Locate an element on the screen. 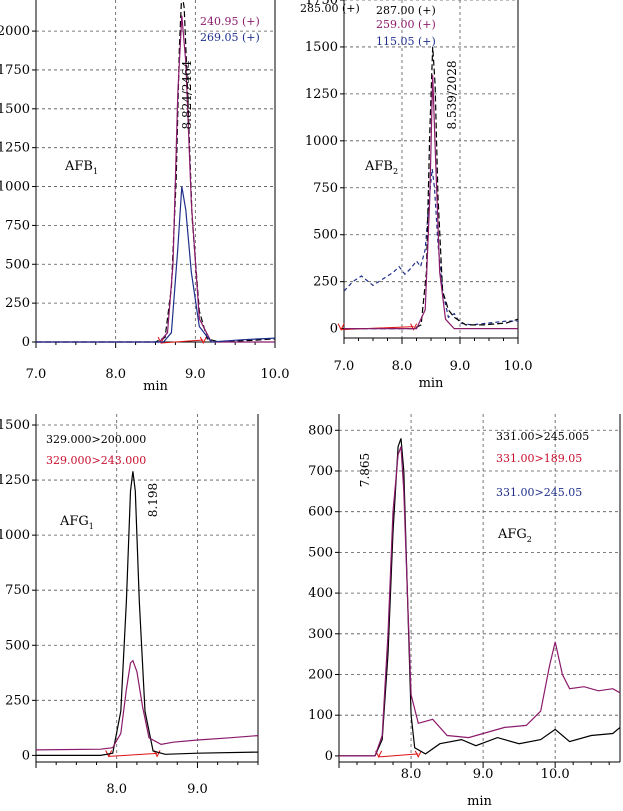 This screenshot has height=811, width=623. y-tick-label: 200 is located at coordinates (320, 674).